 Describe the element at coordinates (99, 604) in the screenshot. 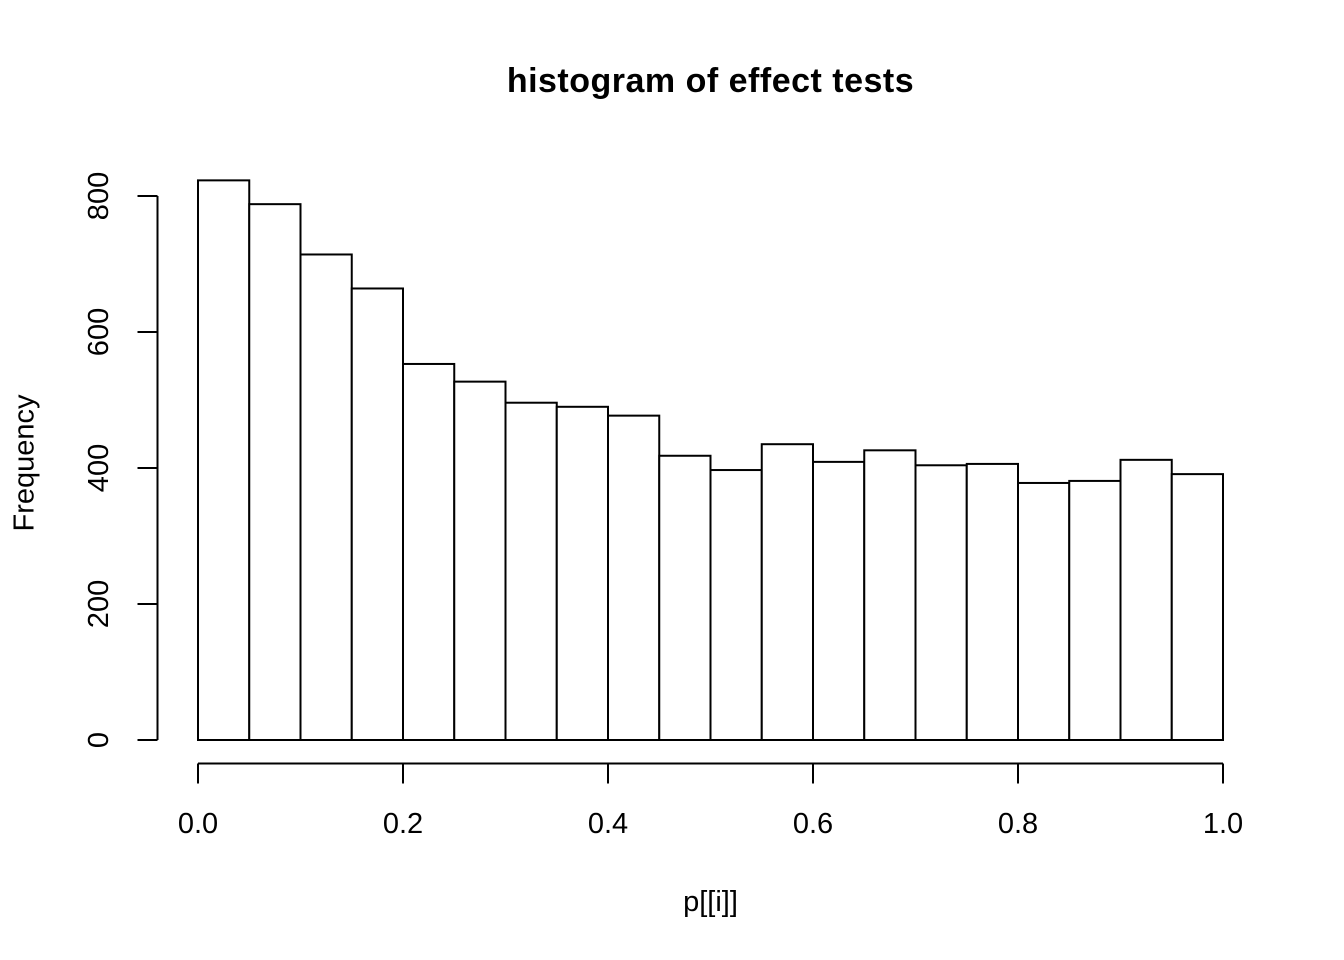

I see `y-tick-label: 200` at that location.